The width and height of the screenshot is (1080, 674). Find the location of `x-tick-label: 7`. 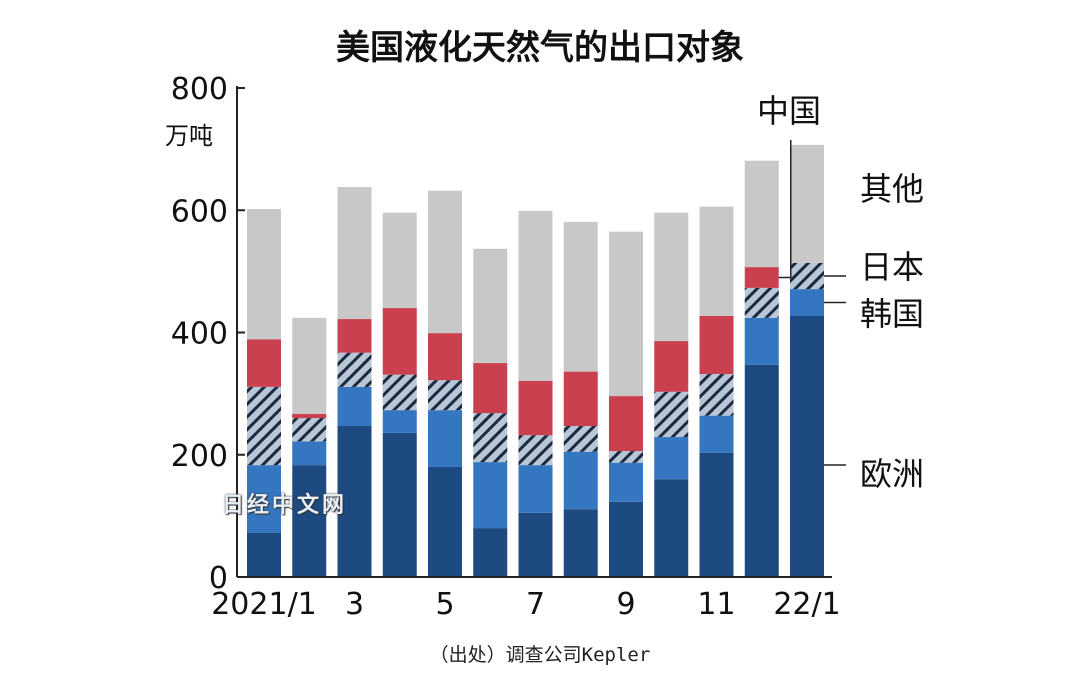

x-tick-label: 7 is located at coordinates (535, 604).